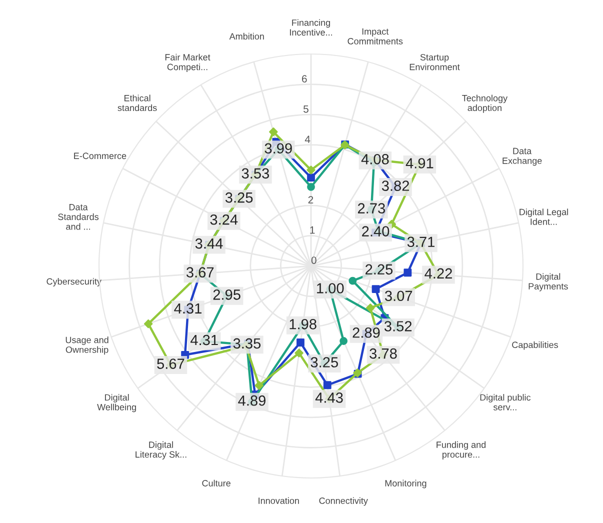 This screenshot has width=603, height=523. Describe the element at coordinates (535, 345) in the screenshot. I see `spoke-label: Capabilities` at that location.